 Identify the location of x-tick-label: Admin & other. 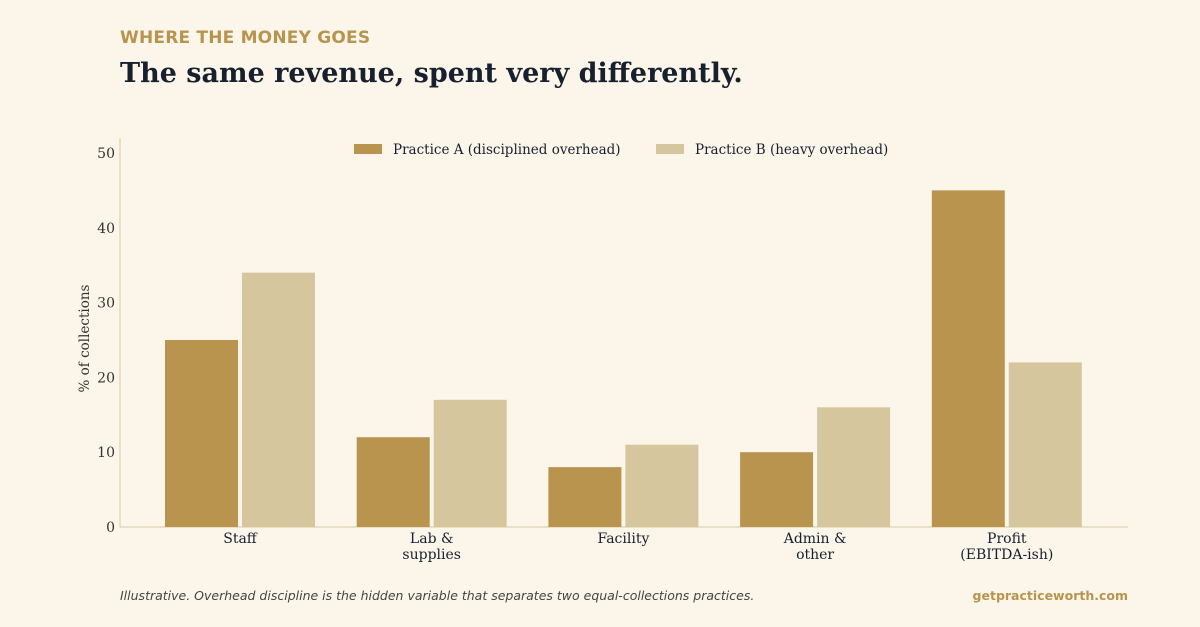
(815, 547).